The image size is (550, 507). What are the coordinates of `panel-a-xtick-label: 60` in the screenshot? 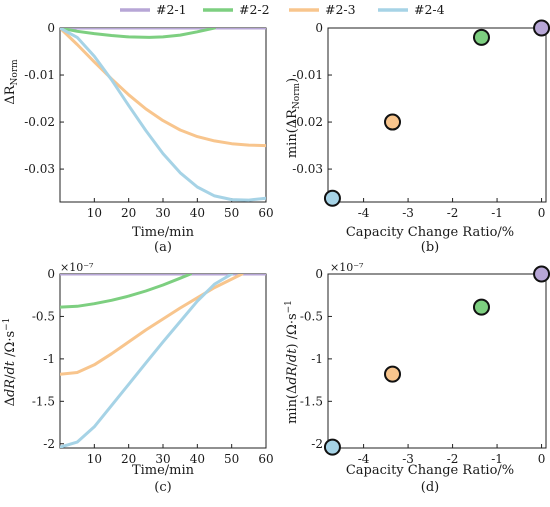 It's located at (265, 213).